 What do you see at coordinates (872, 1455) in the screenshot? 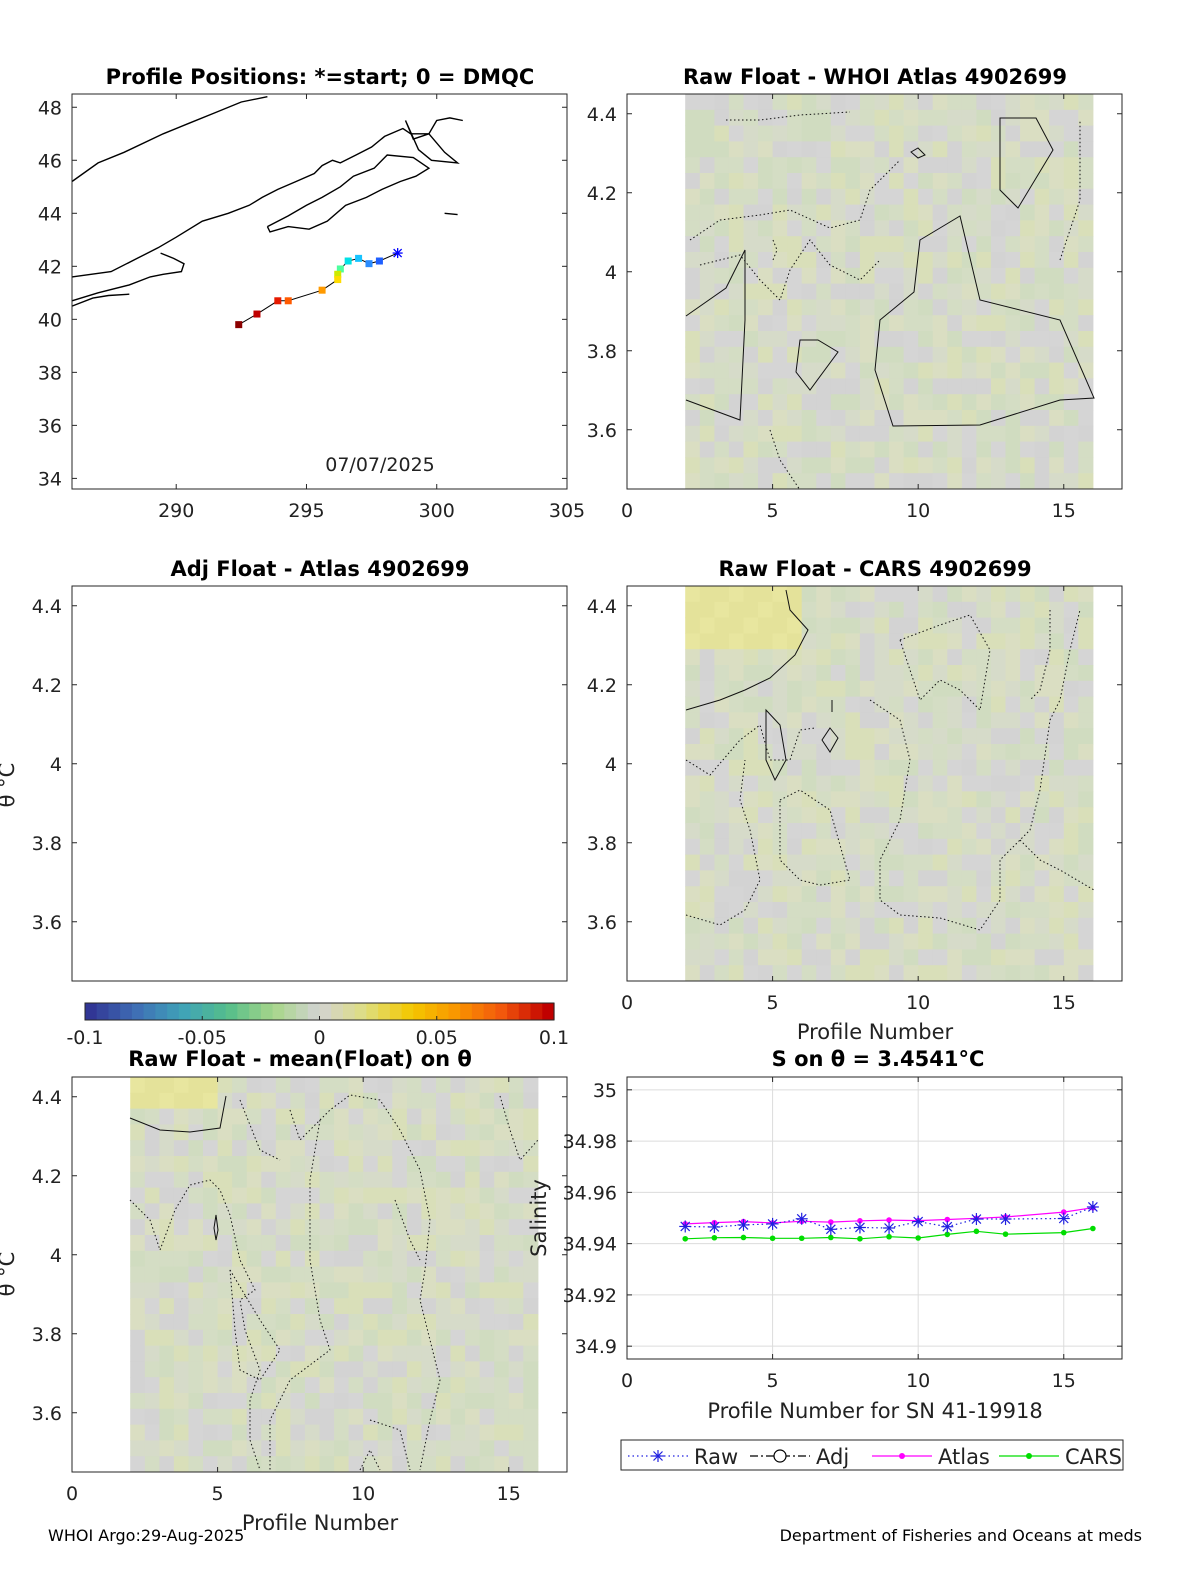
I see `legend-box` at bounding box center [872, 1455].